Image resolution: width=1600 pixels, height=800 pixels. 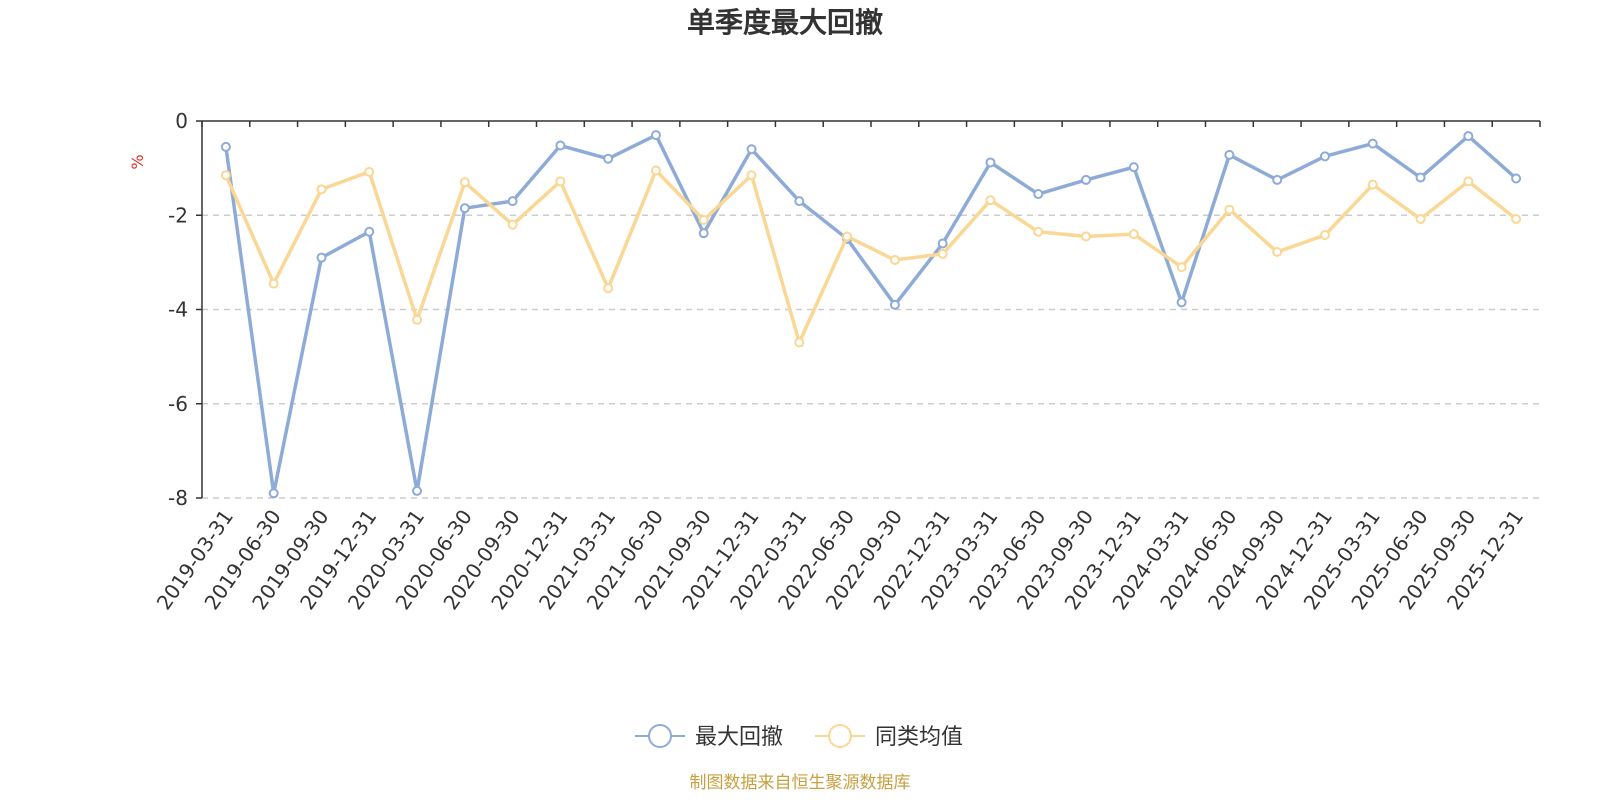 What do you see at coordinates (178, 404) in the screenshot?
I see `y-tick-label: -6` at bounding box center [178, 404].